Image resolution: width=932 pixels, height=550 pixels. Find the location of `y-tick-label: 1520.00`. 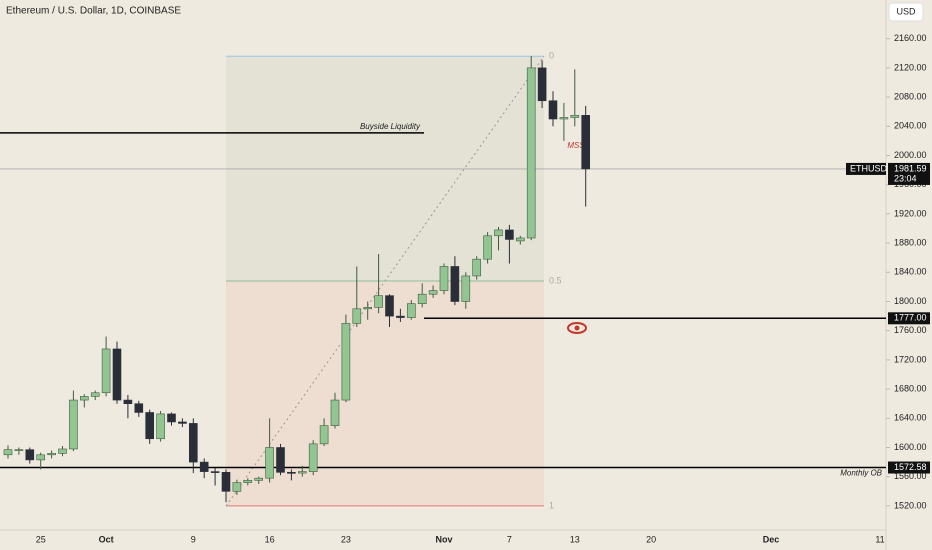

y-tick-label: 1520.00 is located at coordinates (910, 505).